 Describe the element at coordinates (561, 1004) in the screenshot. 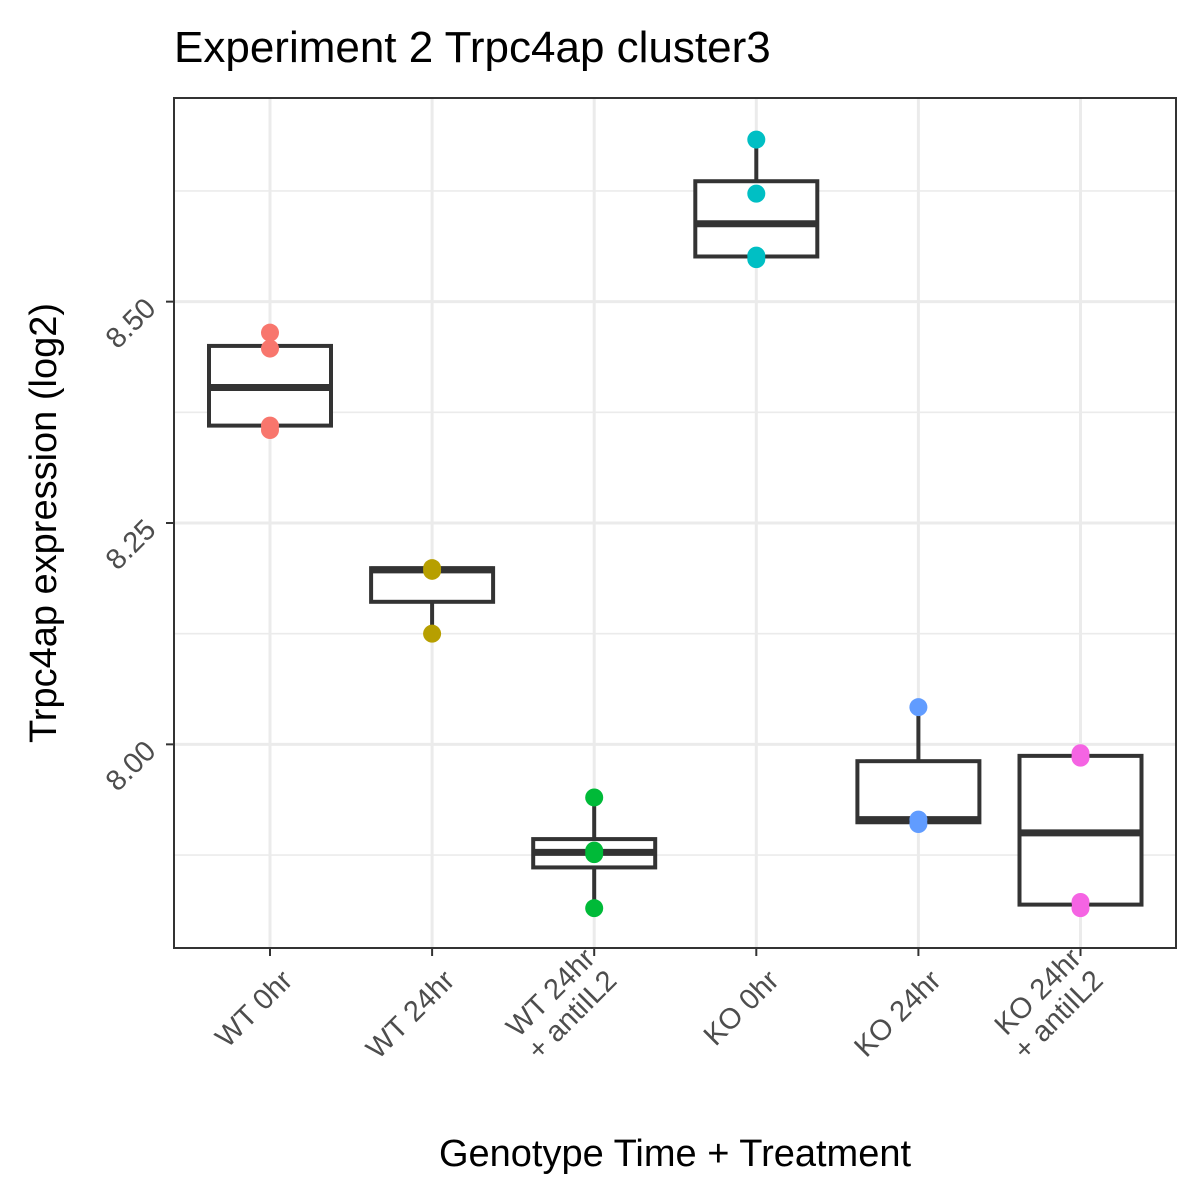

I see `x-tick-label: WT 24hr+ antiIL2` at that location.